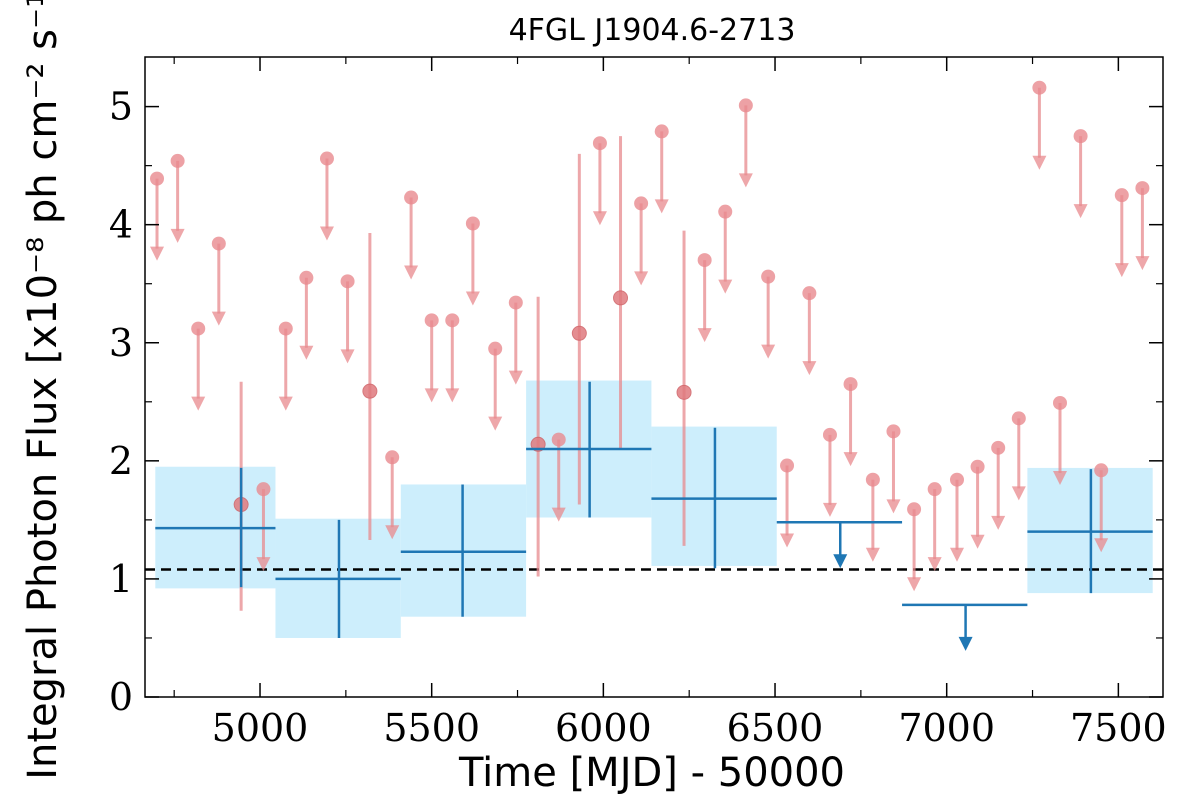 This screenshot has width=1200, height=800. What do you see at coordinates (121, 343) in the screenshot?
I see `y-tick-label: 3` at bounding box center [121, 343].